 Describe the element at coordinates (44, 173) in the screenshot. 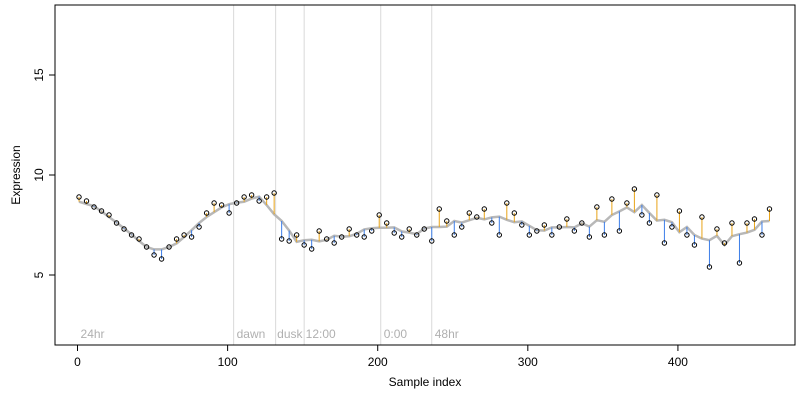

I see `y-axis: 5 10 15` at that location.